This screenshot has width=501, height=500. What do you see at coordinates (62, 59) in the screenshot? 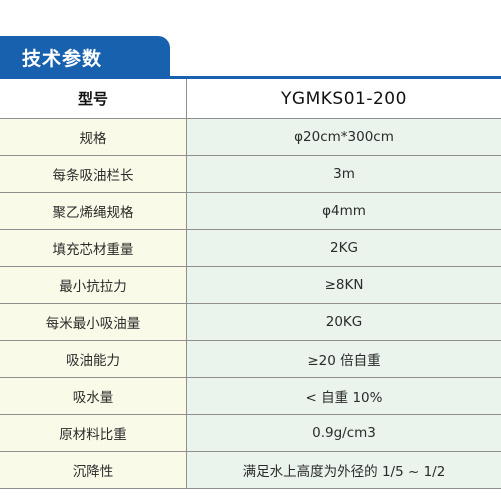
I see `section-title: 技术参数` at bounding box center [62, 59].